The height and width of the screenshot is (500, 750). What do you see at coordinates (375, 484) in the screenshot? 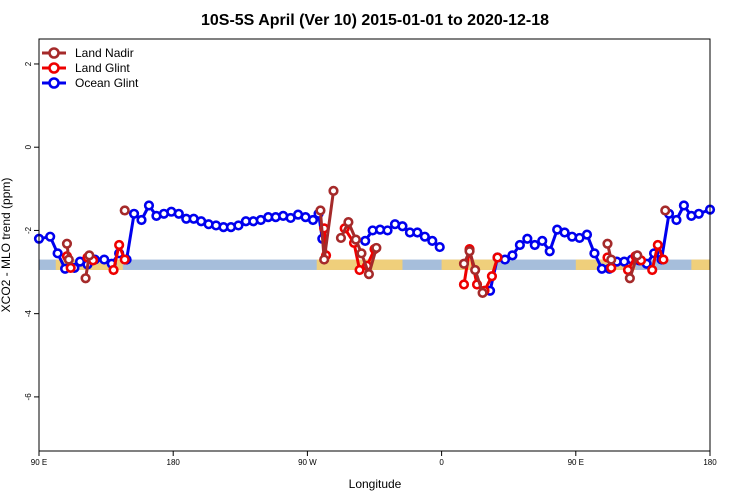
I see `x-axis-label: Longitude` at bounding box center [375, 484].